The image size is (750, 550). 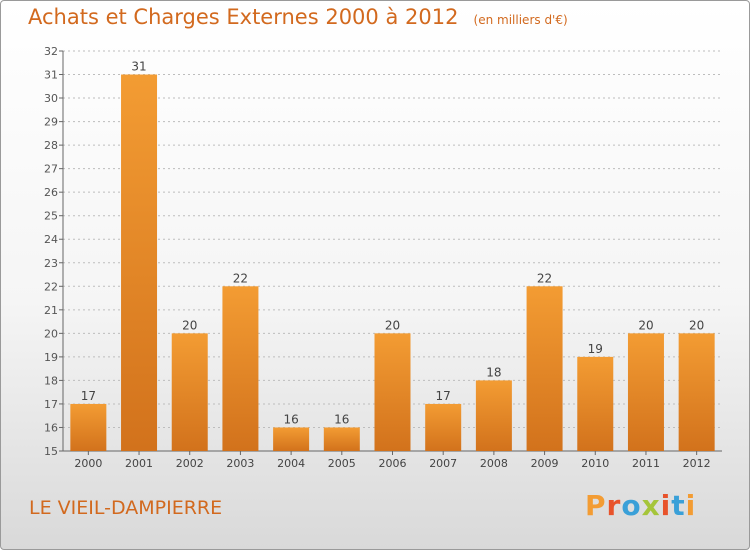 What do you see at coordinates (595, 463) in the screenshot?
I see `x-tick-label-2010: 2010` at bounding box center [595, 463].